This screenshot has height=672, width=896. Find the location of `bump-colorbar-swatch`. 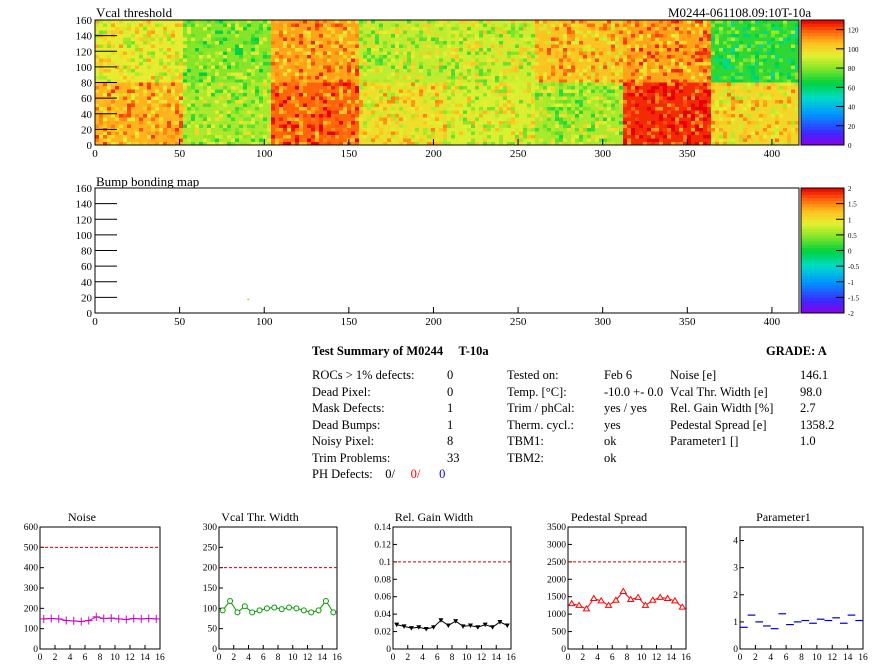

bump-colorbar-swatch is located at coordinates (822, 280).